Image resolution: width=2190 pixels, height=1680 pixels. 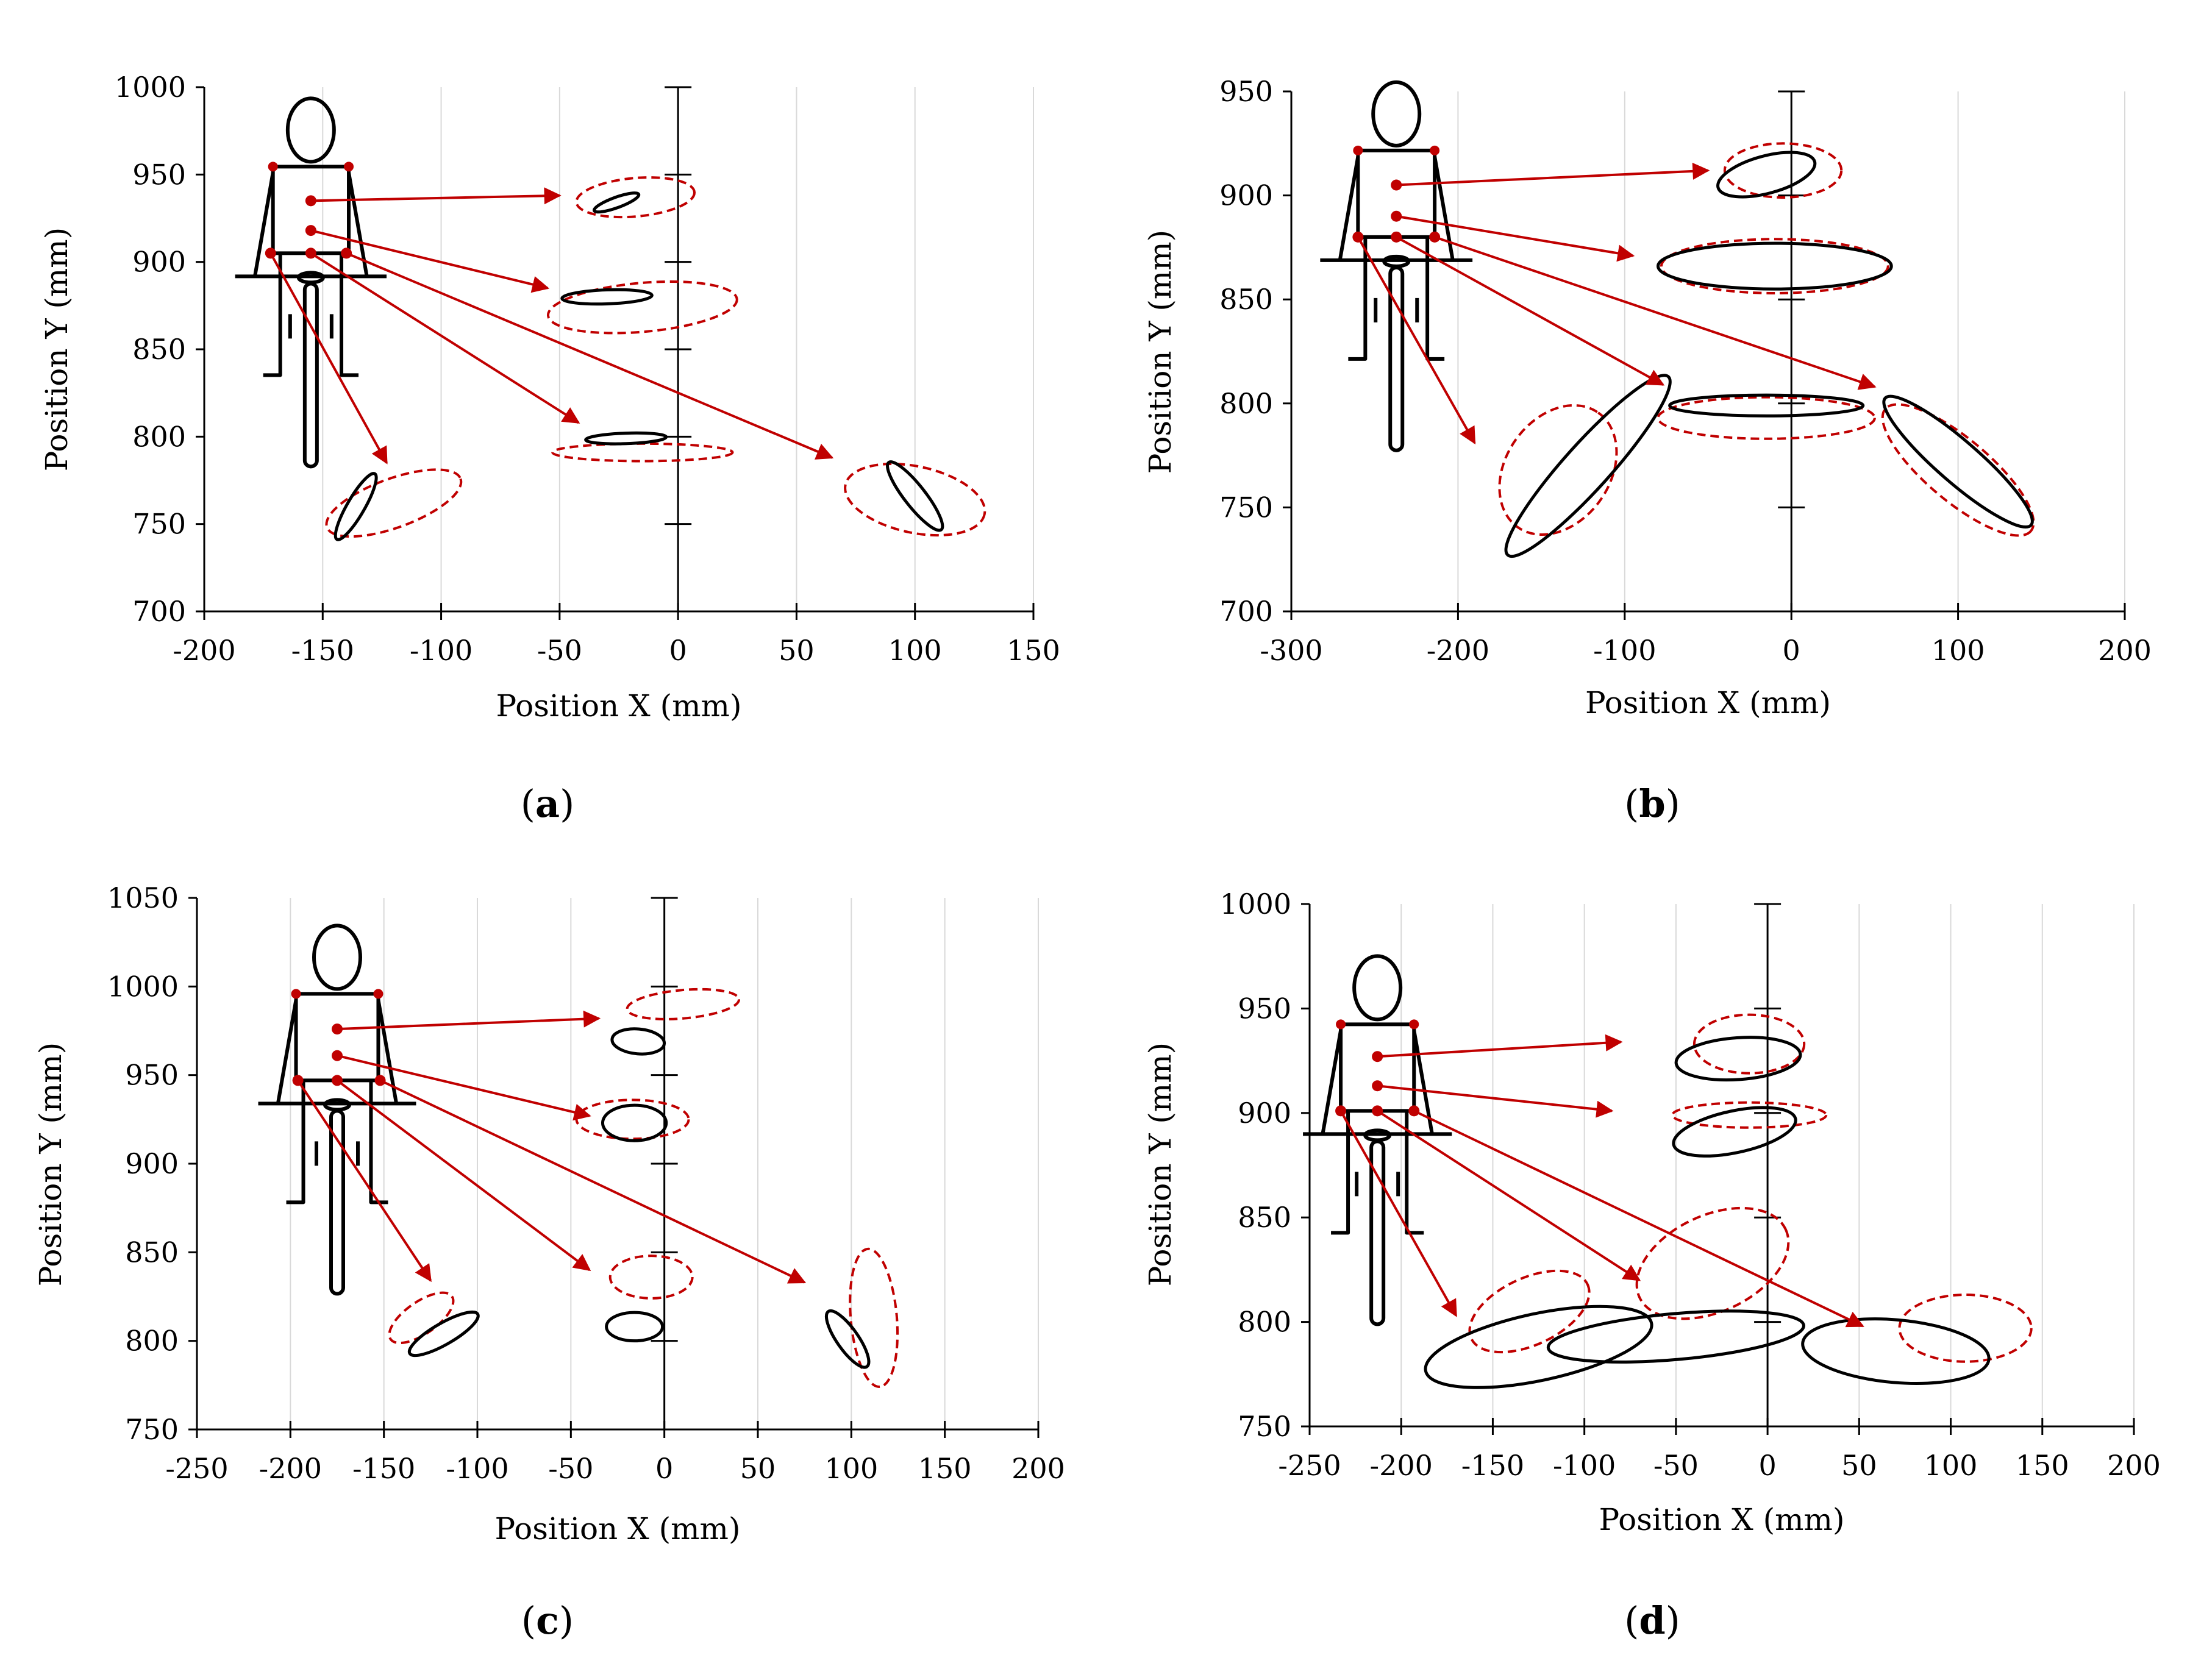 What do you see at coordinates (678, 650) in the screenshot?
I see `x-tick-label: 0` at bounding box center [678, 650].